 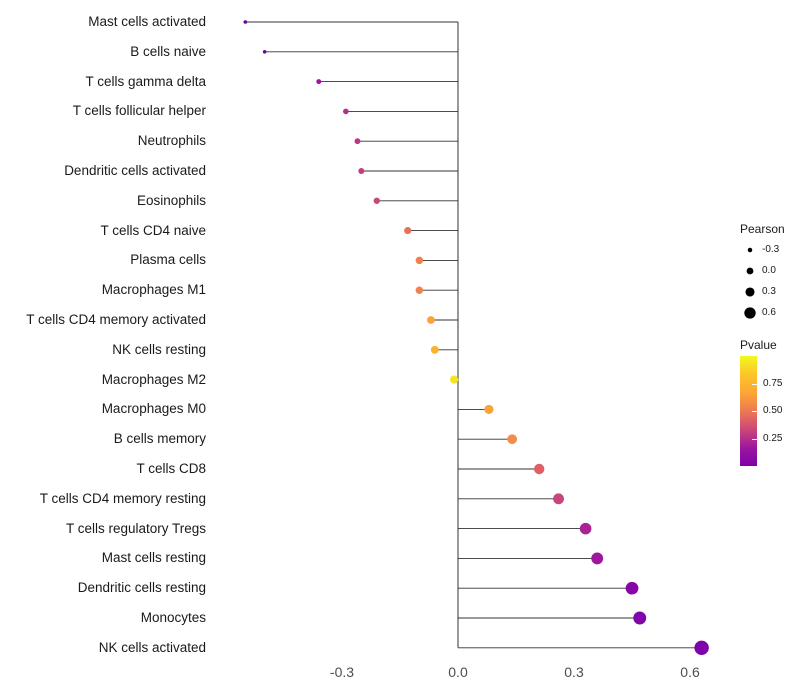 I want to click on legend-size-label: -0.3, so click(x=771, y=249).